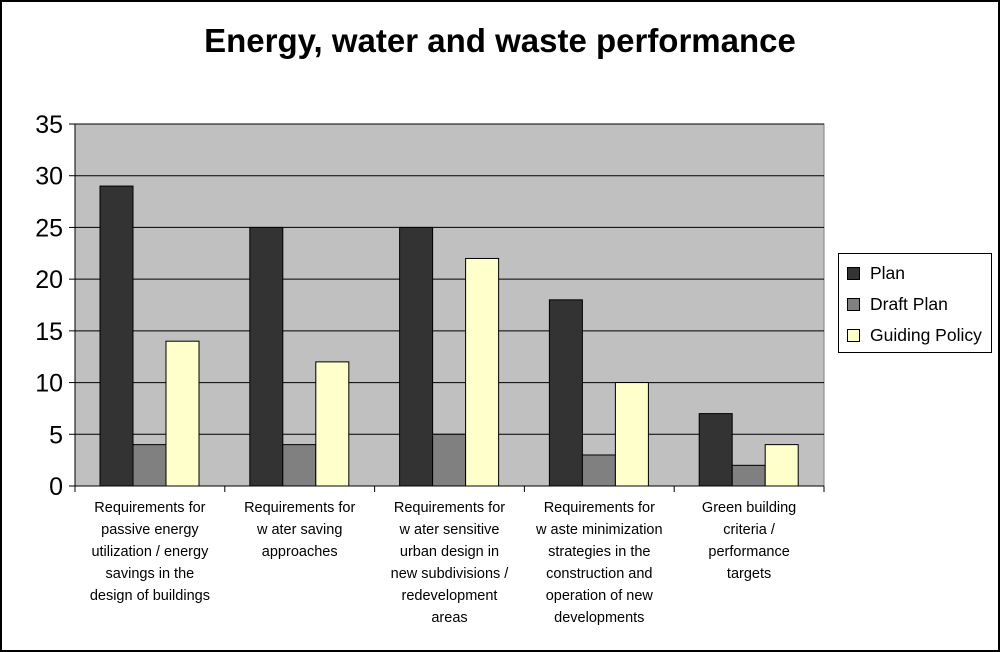 Image resolution: width=1000 pixels, height=652 pixels. I want to click on legend-swatch-draft-plan, so click(853, 304).